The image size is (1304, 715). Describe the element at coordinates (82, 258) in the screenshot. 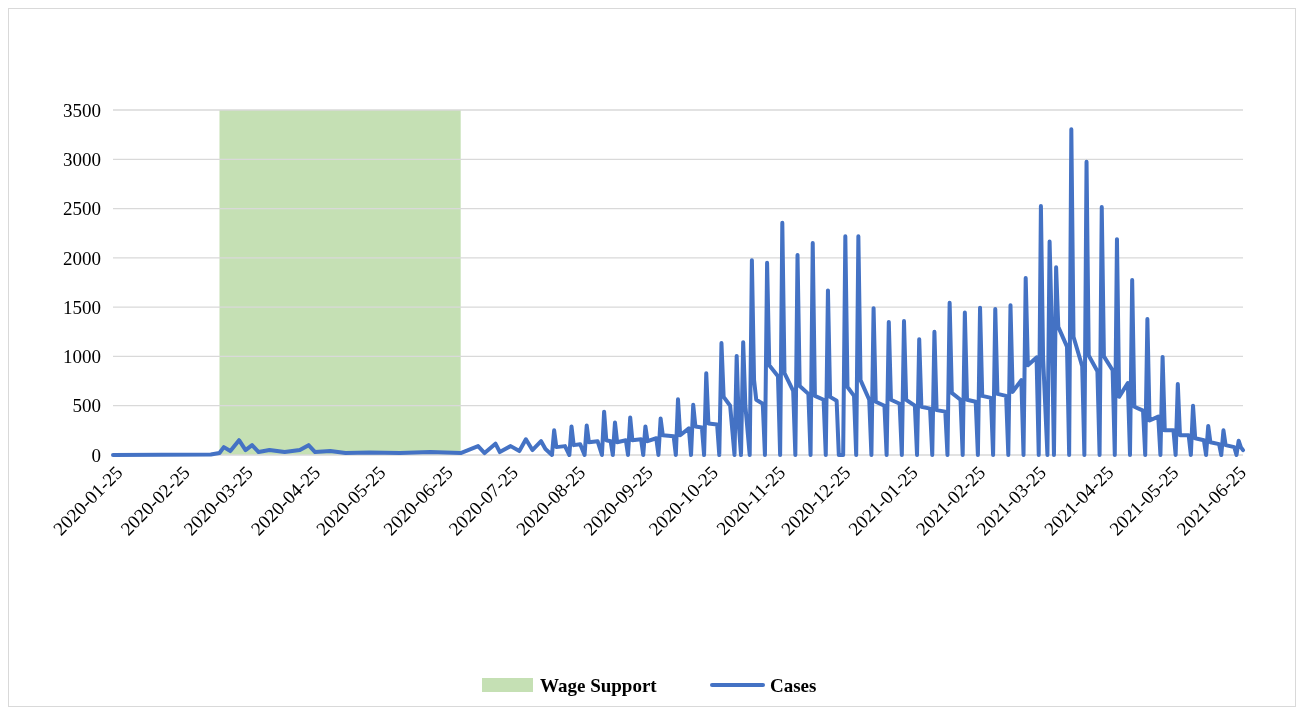

I see `y-tick-label: 2000` at that location.